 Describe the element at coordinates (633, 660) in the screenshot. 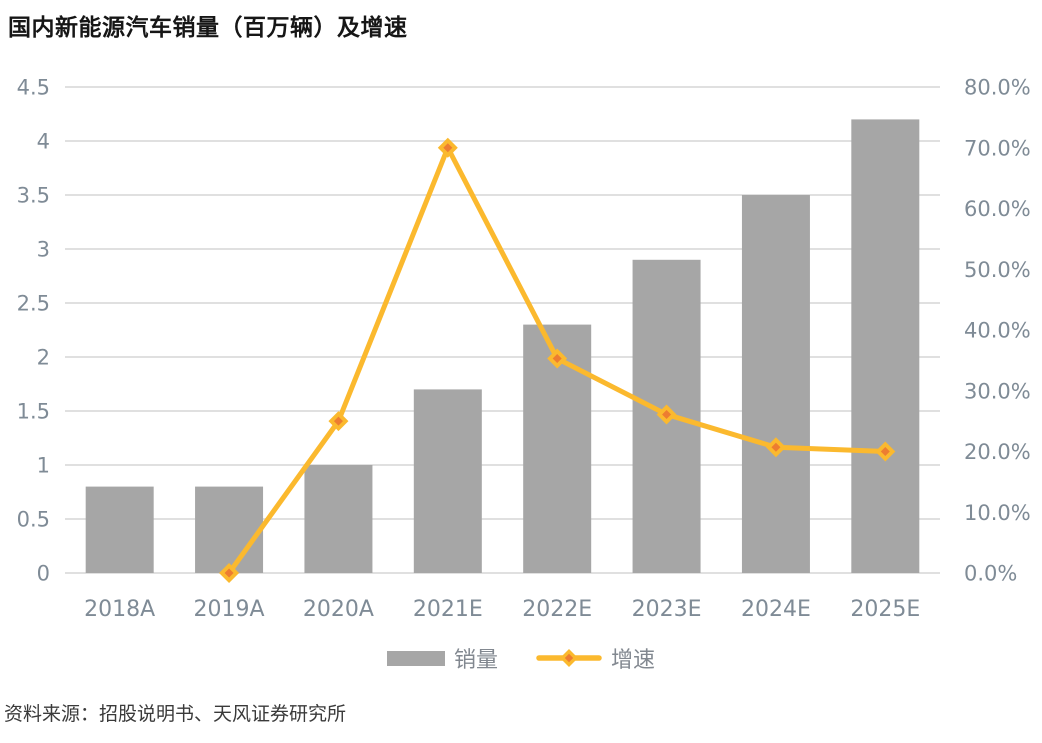

I see `legend-label-growth: 增速` at that location.